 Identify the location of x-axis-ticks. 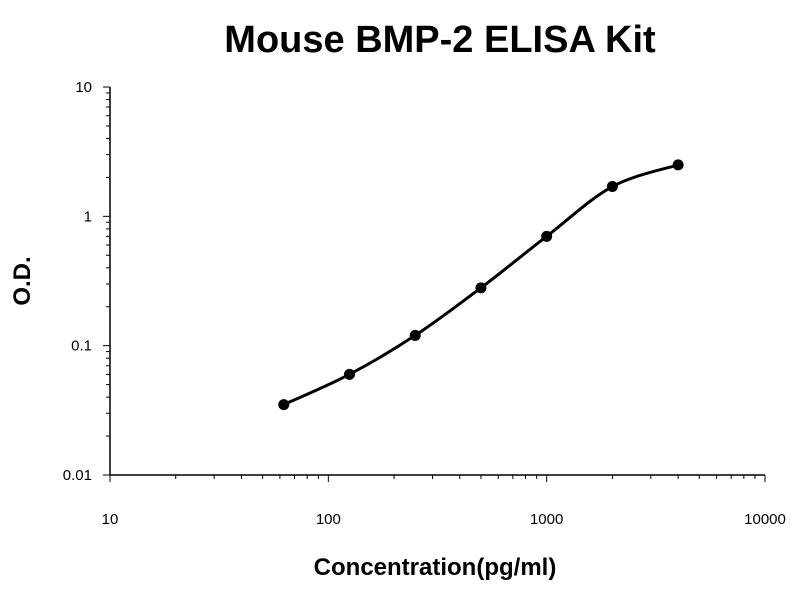
(437, 478).